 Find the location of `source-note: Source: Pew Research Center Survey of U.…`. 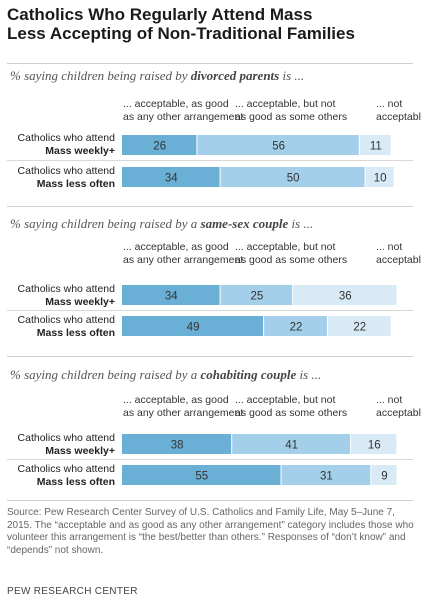

source-note: Source: Pew Research Center Survey of U.… is located at coordinates (210, 531).